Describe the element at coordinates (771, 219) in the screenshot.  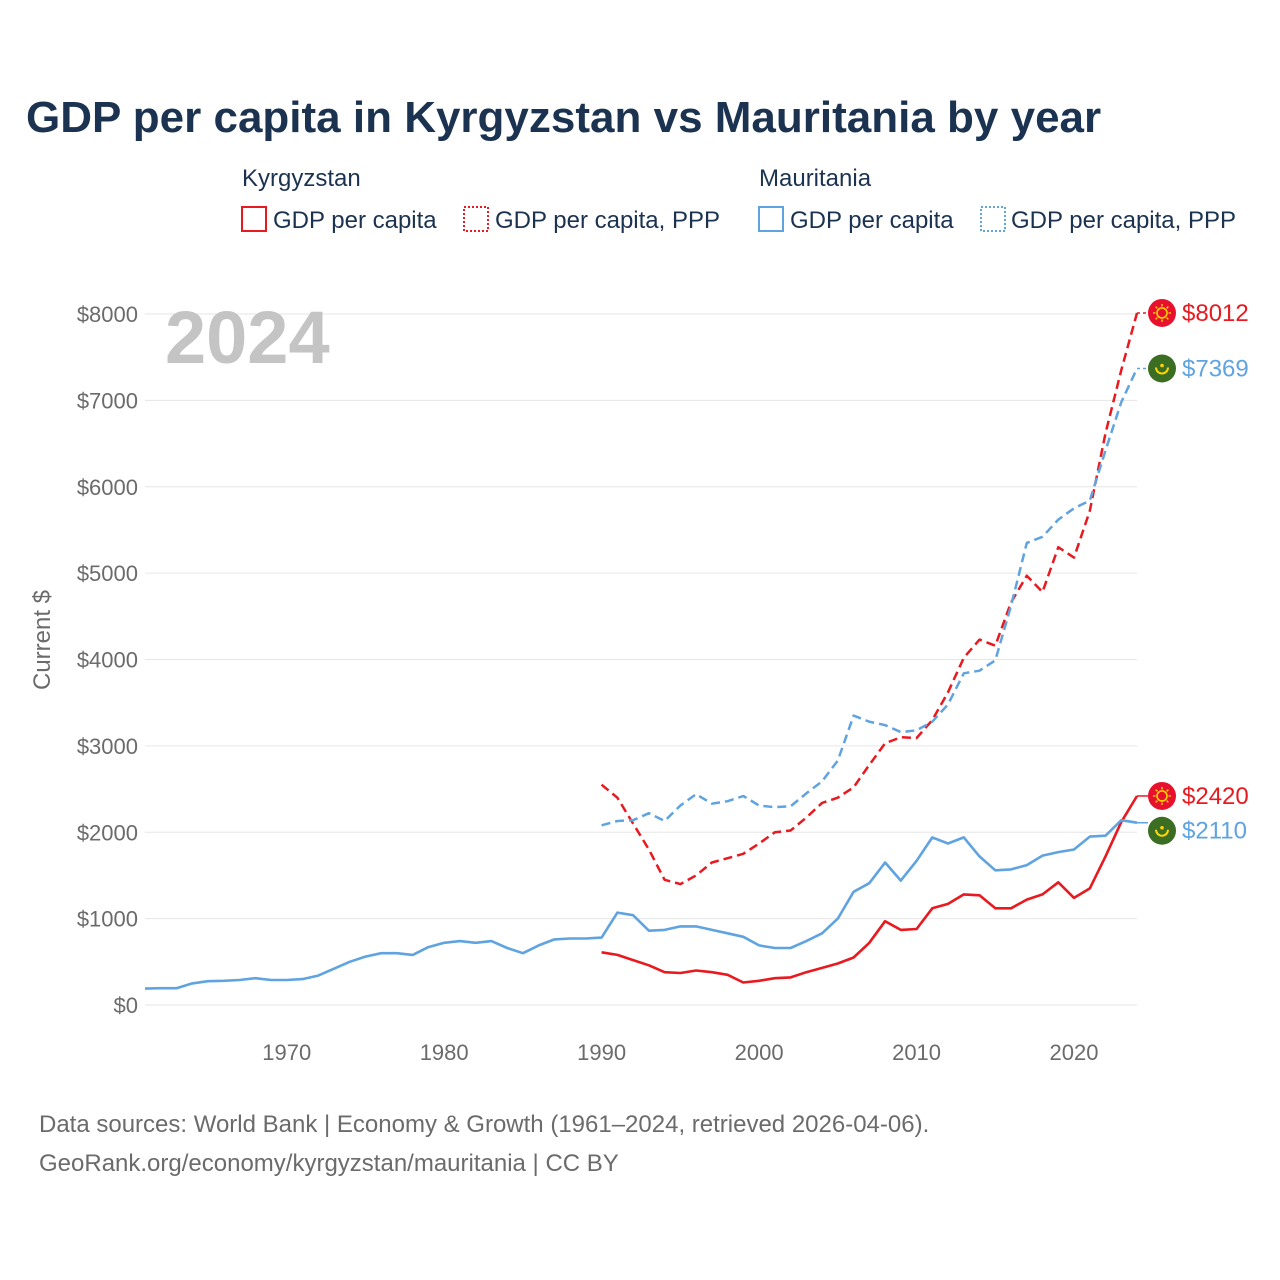
I see `legend-swatch-mauritania-gdp` at that location.